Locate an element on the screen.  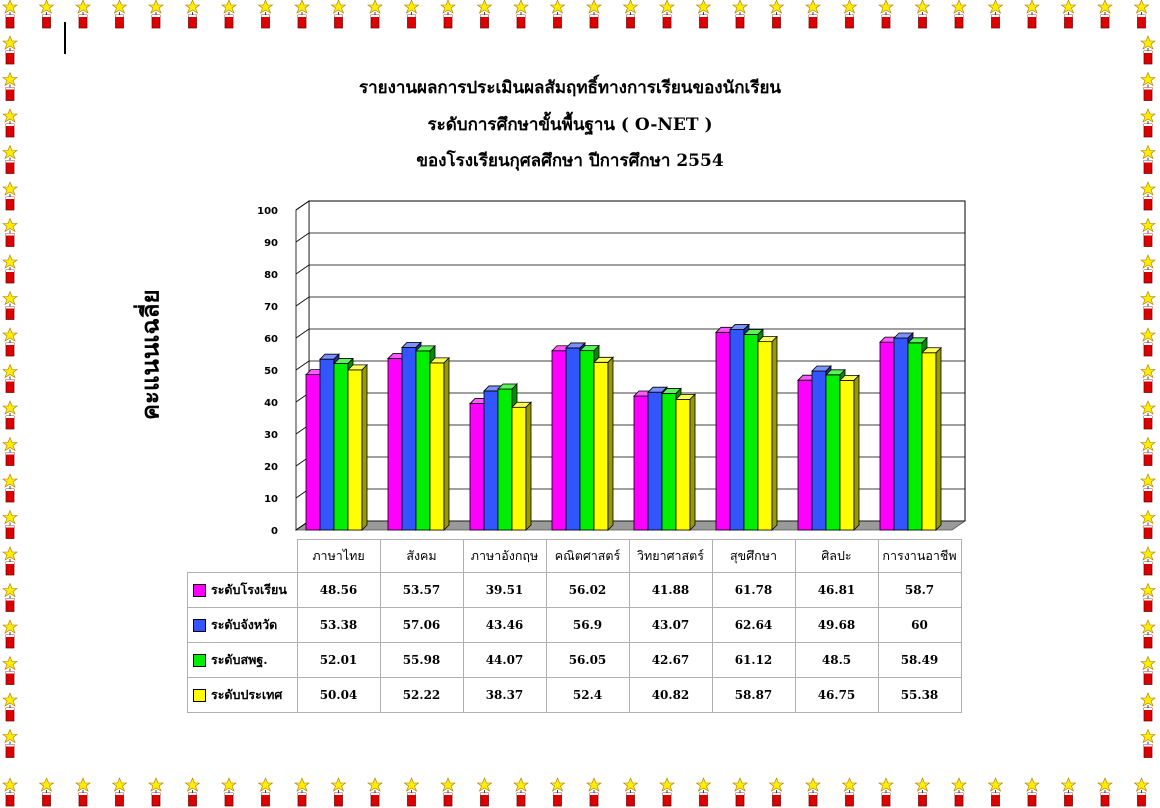
y-tick-label: 70 is located at coordinates (271, 307).